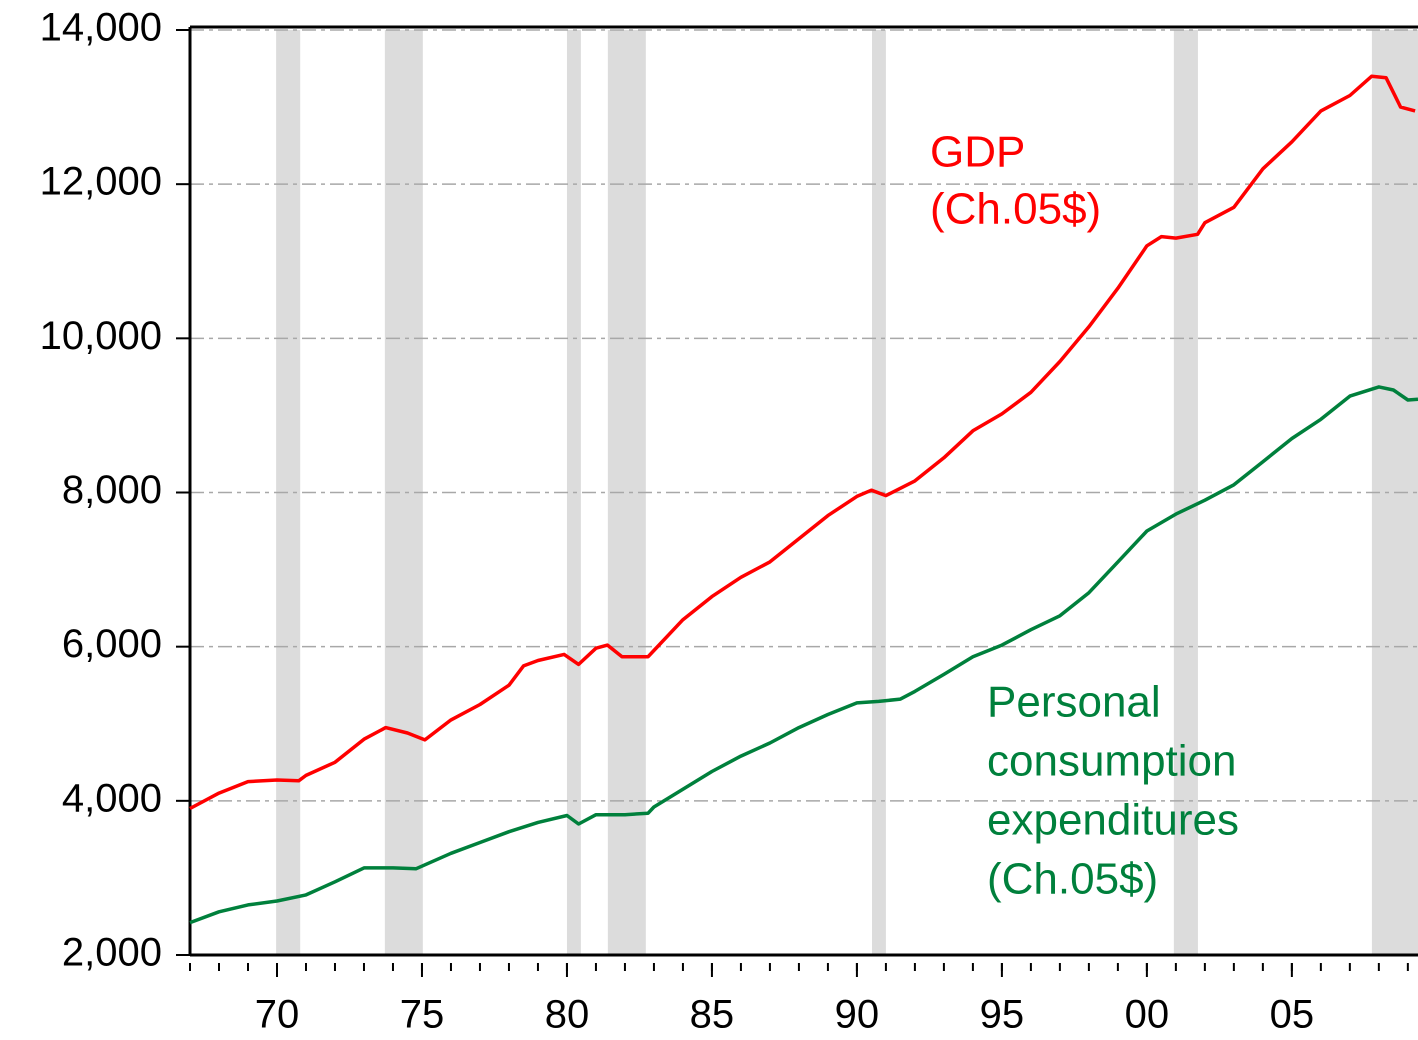  Describe the element at coordinates (1111, 761) in the screenshot. I see `series-annotation: consumption` at that location.